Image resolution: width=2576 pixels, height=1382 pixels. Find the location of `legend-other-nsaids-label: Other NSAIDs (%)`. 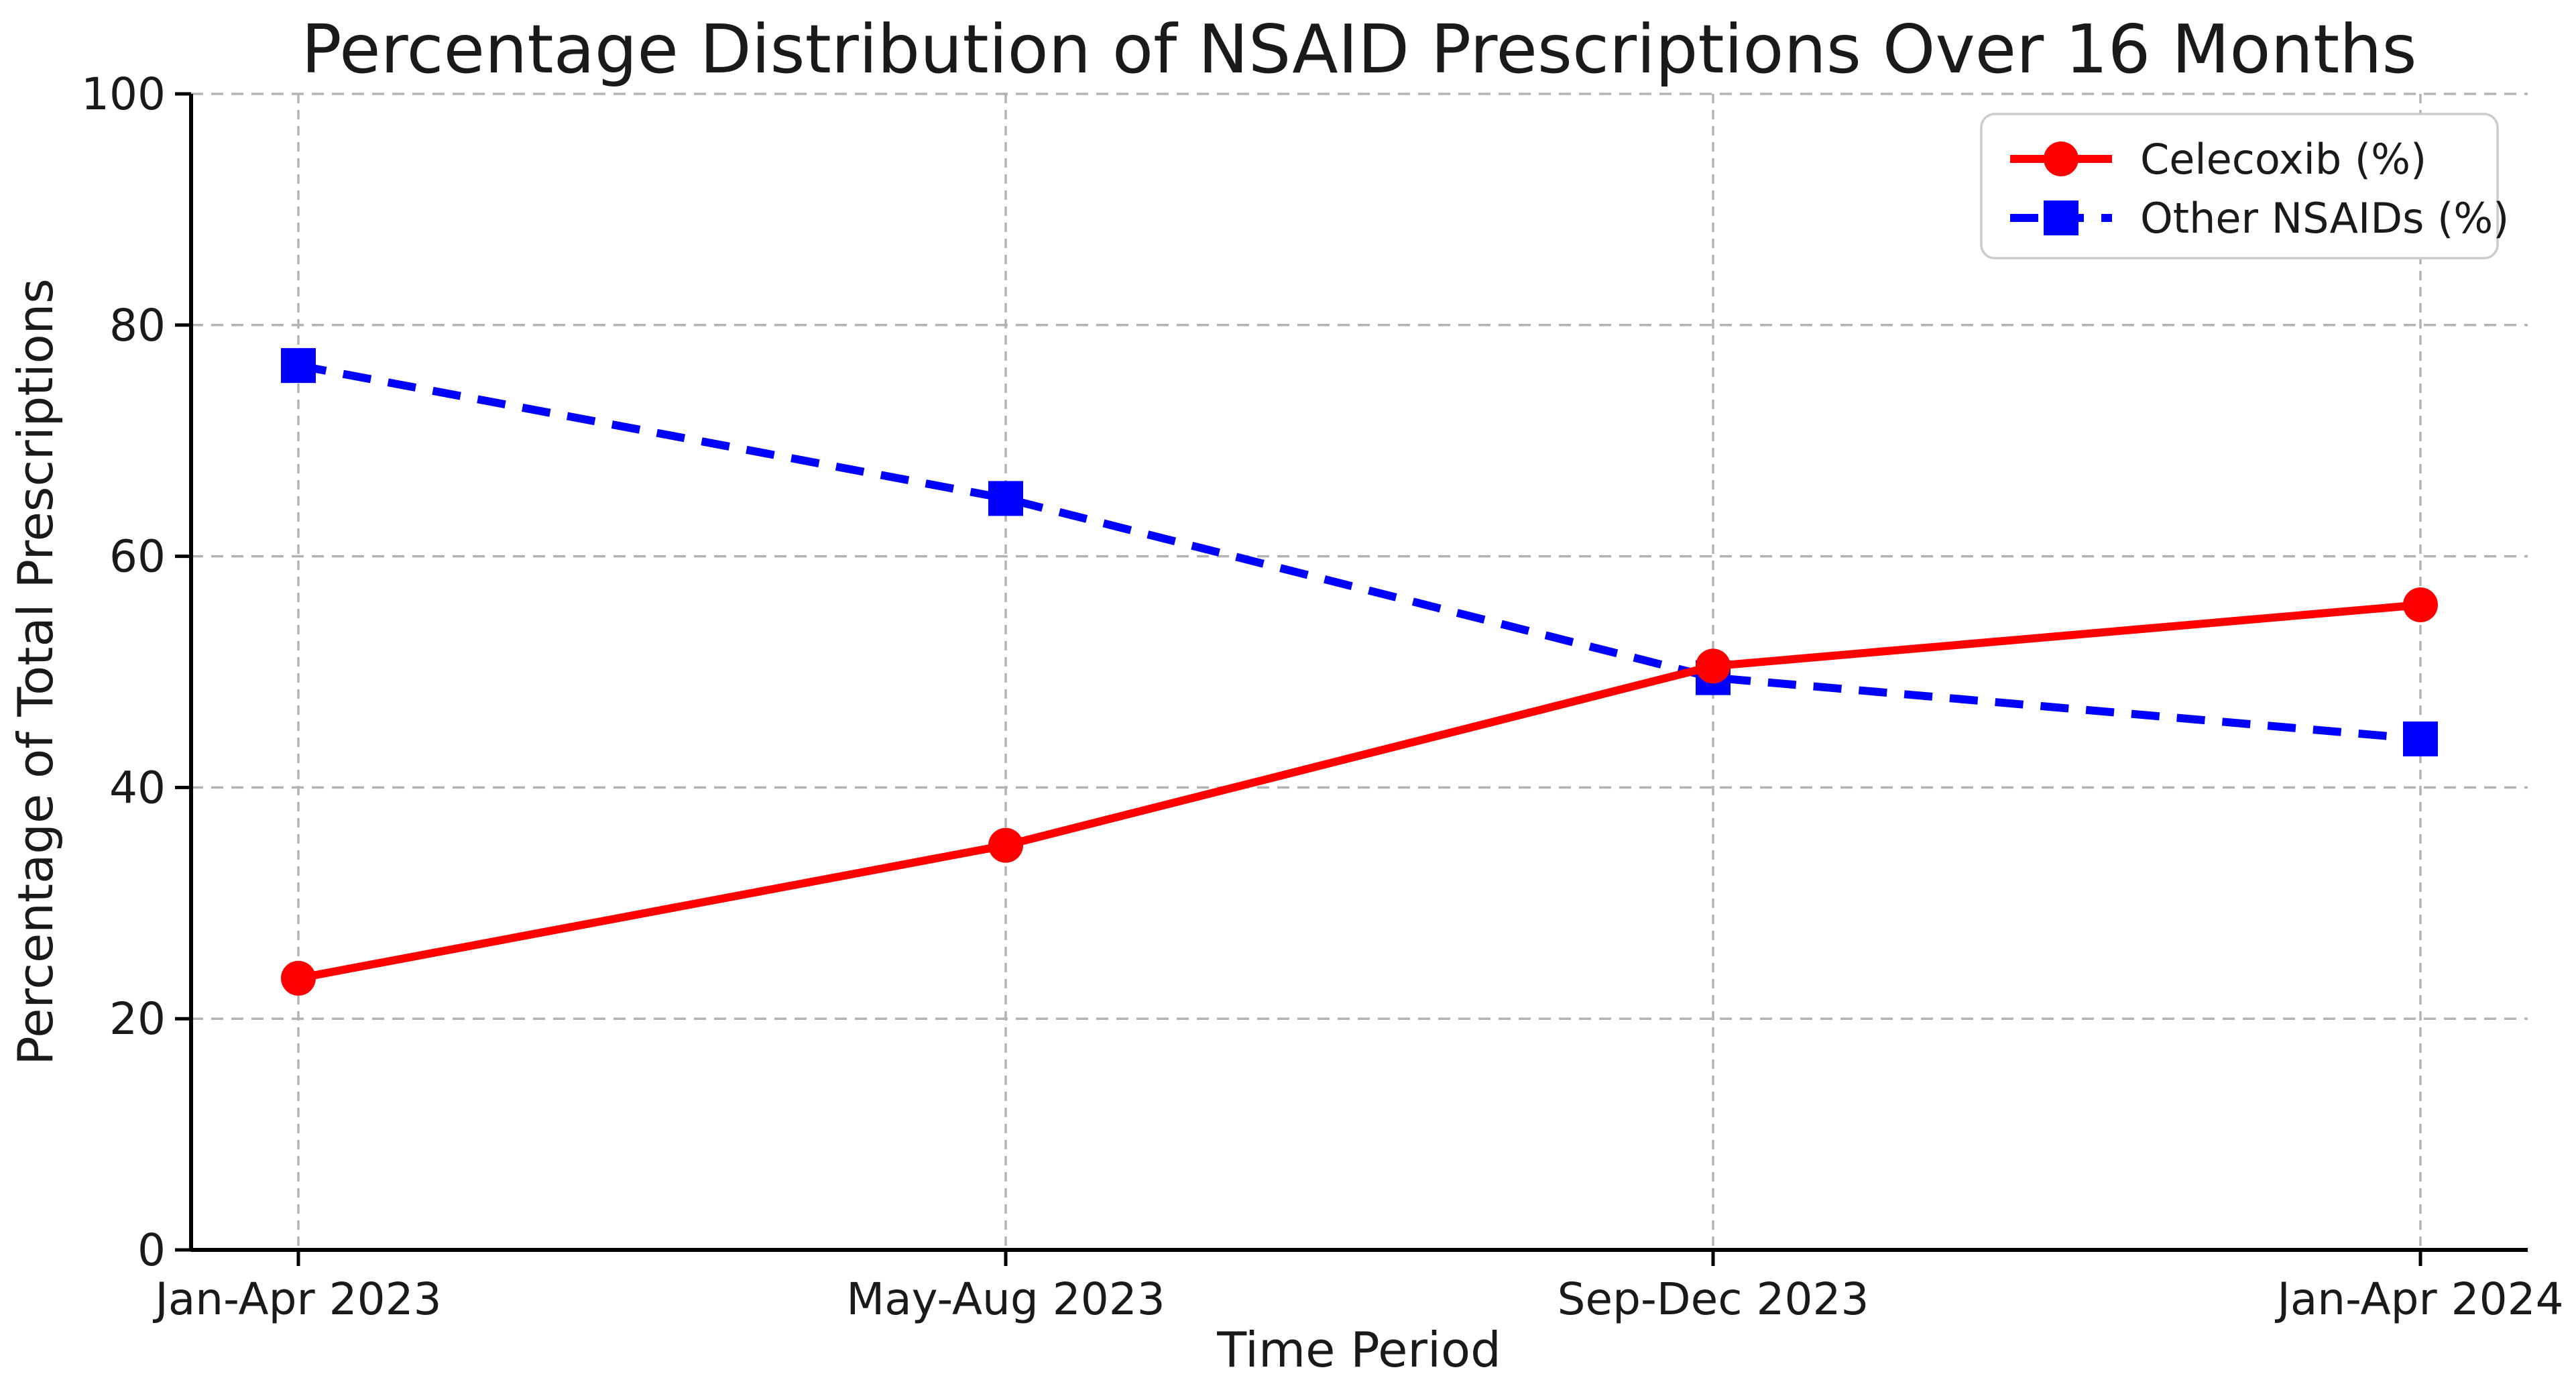

legend-other-nsaids-label: Other NSAIDs (%) is located at coordinates (2324, 218).